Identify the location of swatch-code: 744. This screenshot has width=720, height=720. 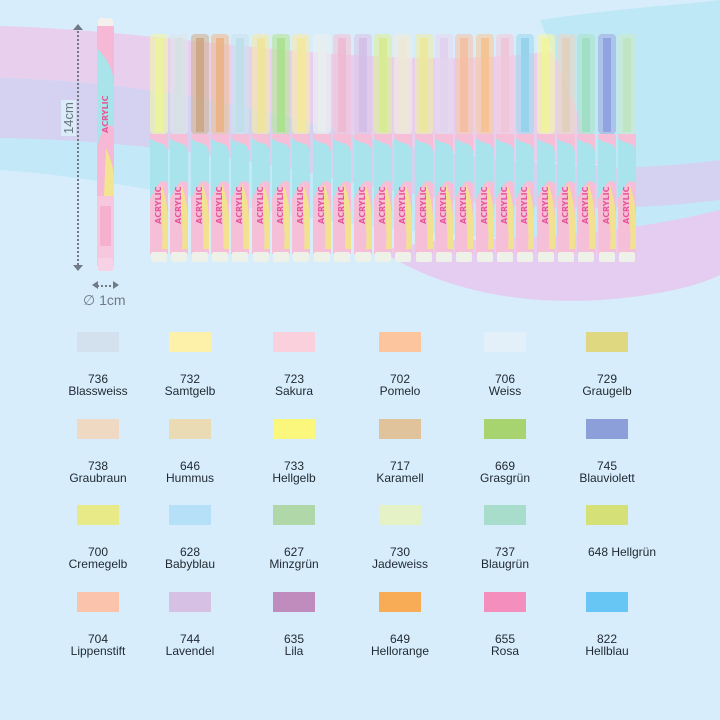
(190, 639).